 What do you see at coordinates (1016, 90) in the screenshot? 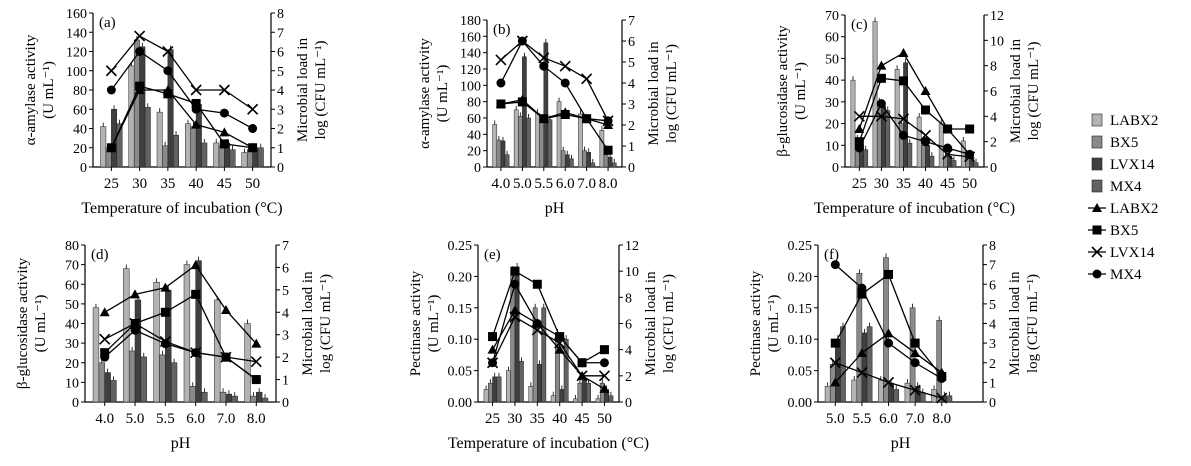
I see `y2-axis-label: Microbial load in` at bounding box center [1016, 90].